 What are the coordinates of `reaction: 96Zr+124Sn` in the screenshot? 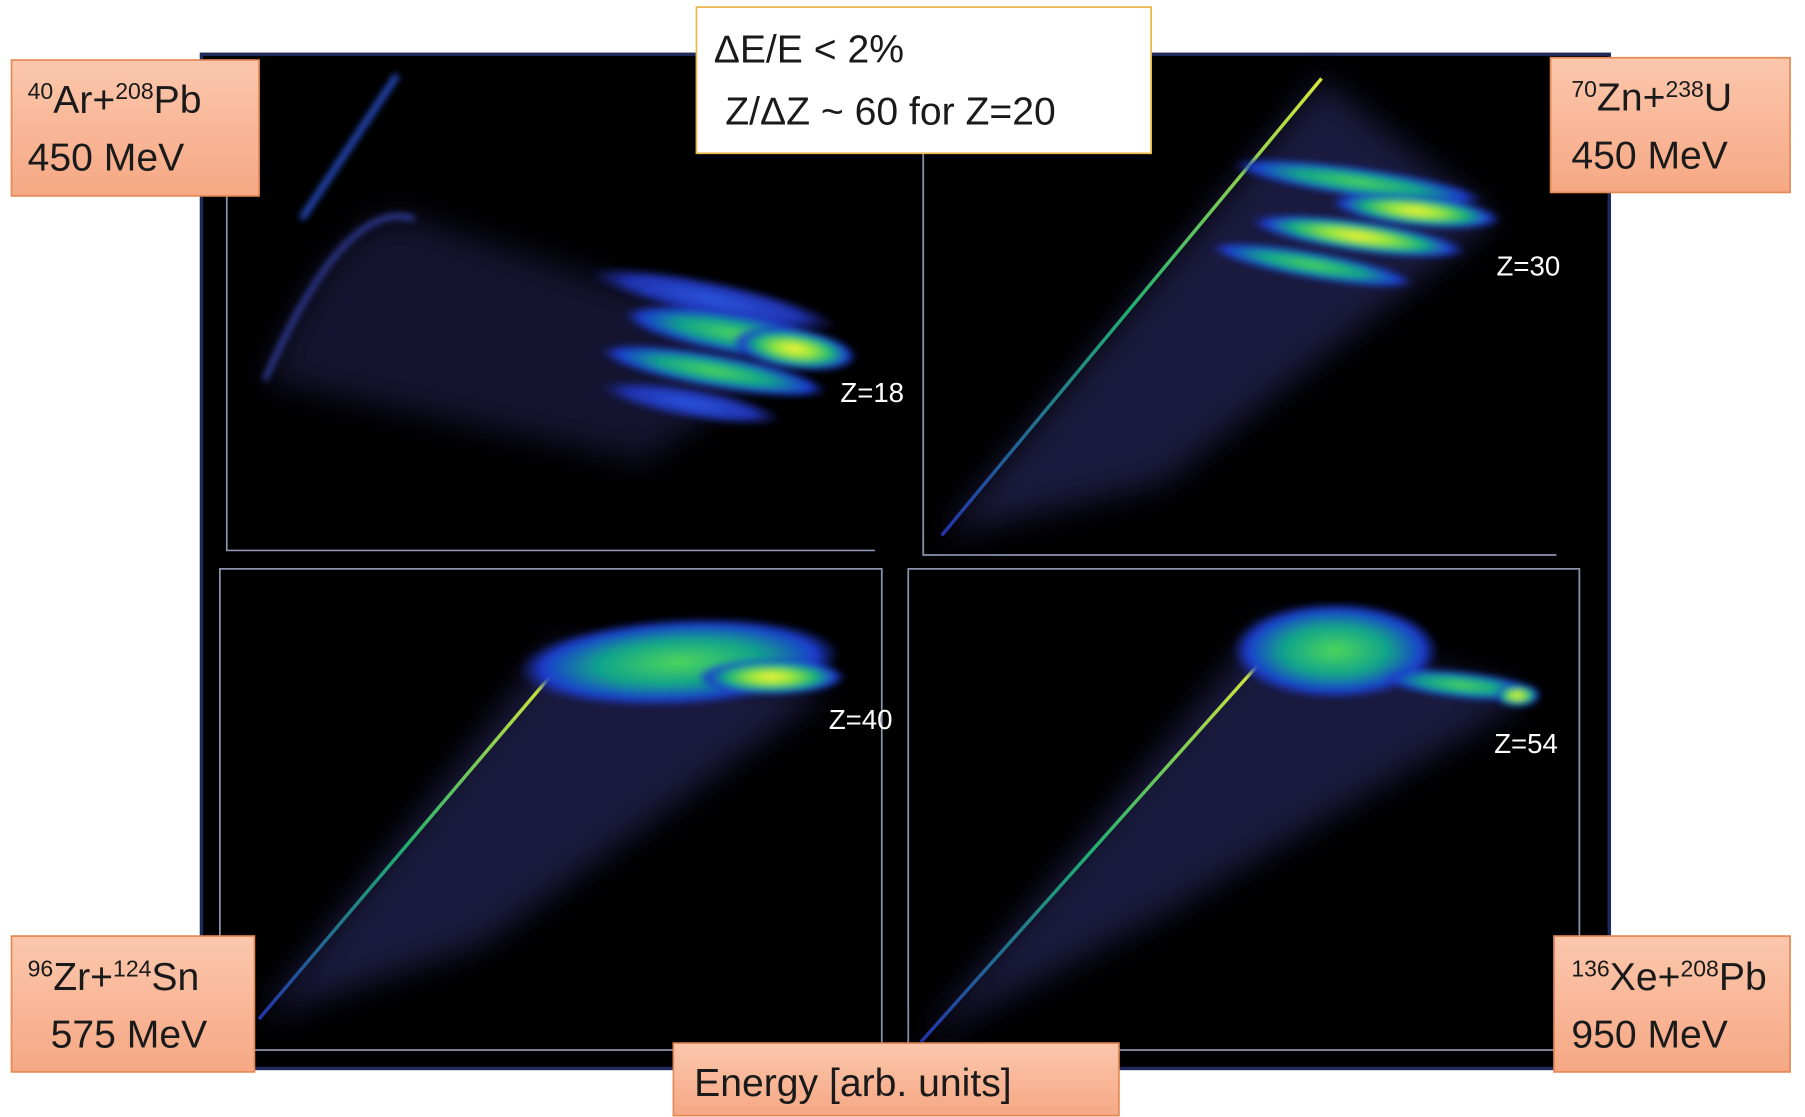 It's located at (114, 977).